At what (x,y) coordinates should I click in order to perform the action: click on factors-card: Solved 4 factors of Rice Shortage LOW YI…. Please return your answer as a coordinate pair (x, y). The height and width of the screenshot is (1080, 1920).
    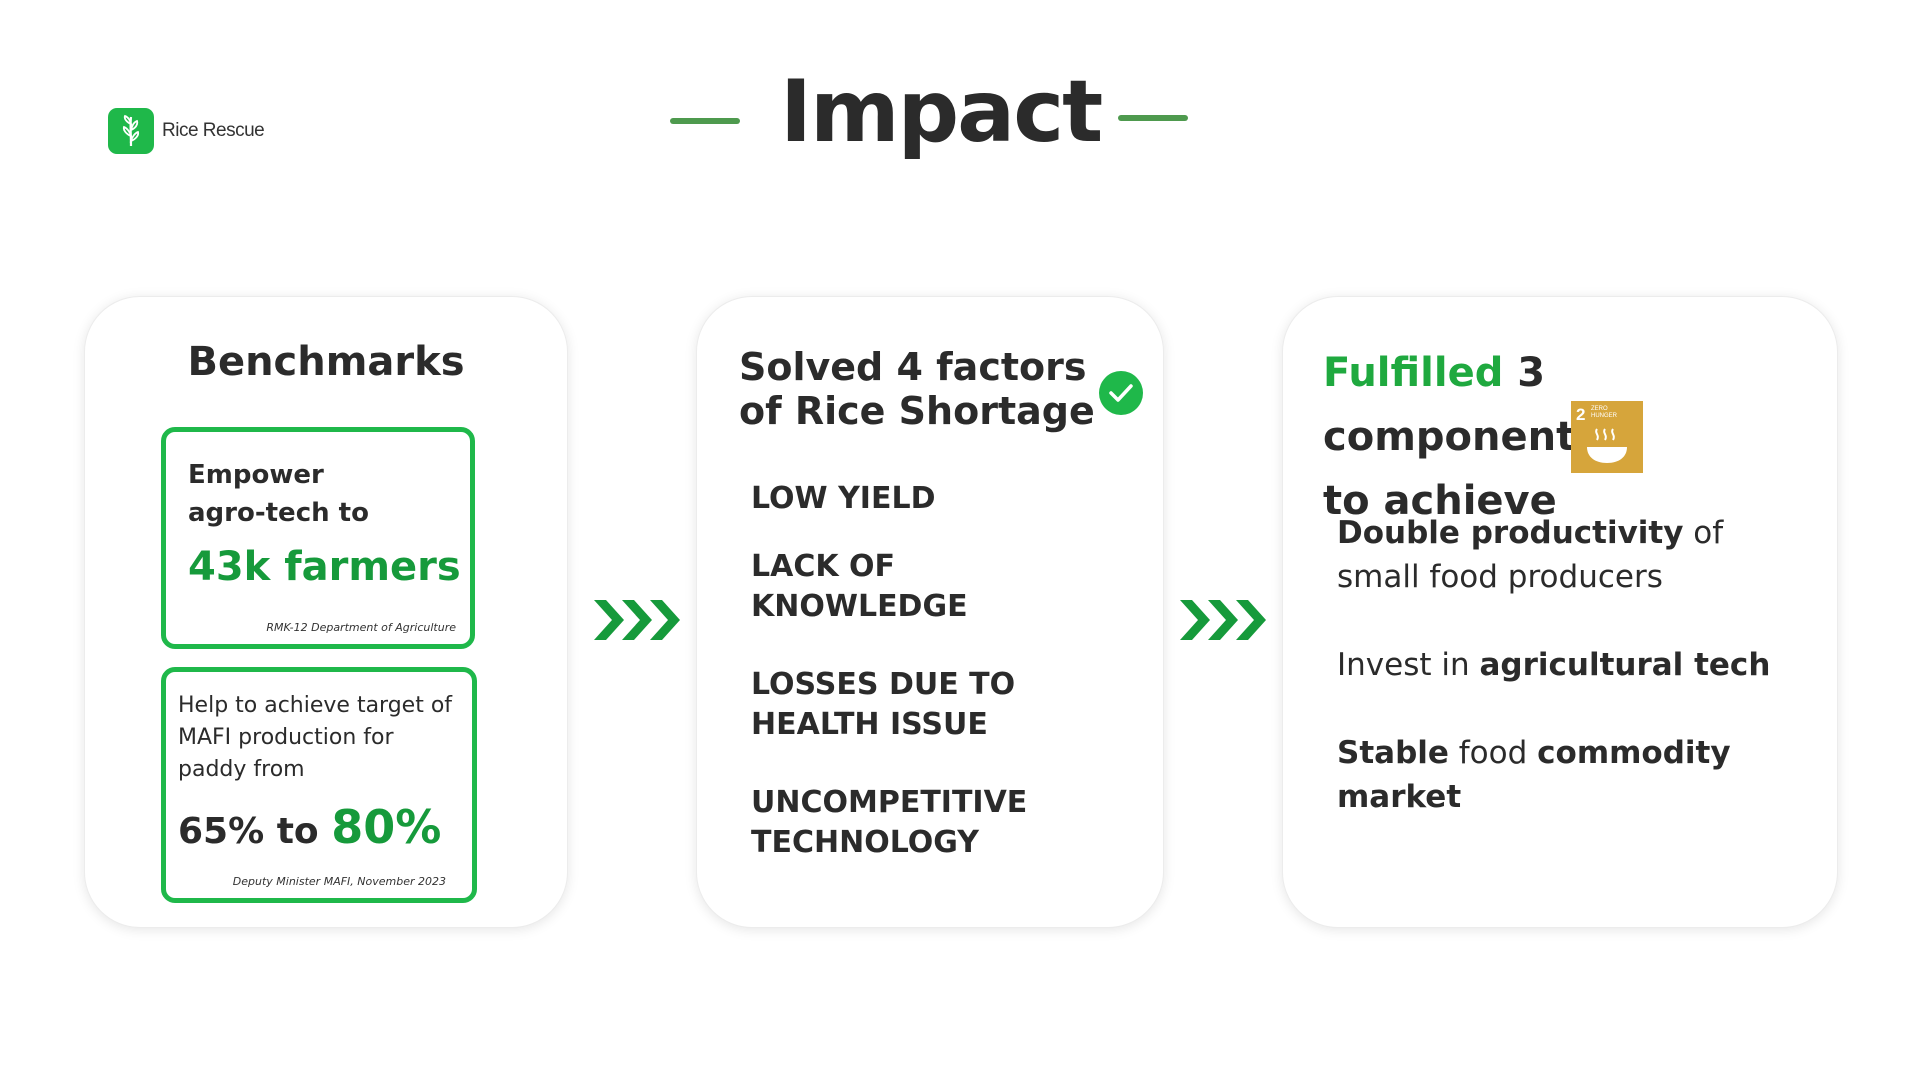
    Looking at the image, I should click on (930, 612).